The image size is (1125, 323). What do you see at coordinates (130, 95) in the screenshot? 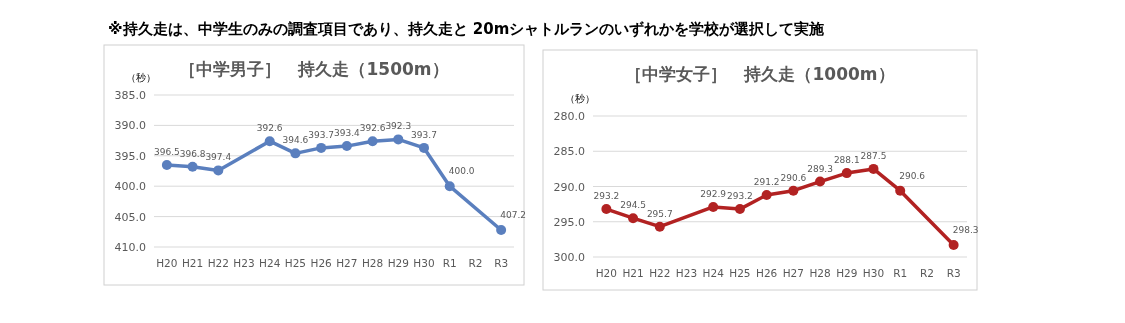
I see `y-tick-label: 385.0` at bounding box center [130, 95].